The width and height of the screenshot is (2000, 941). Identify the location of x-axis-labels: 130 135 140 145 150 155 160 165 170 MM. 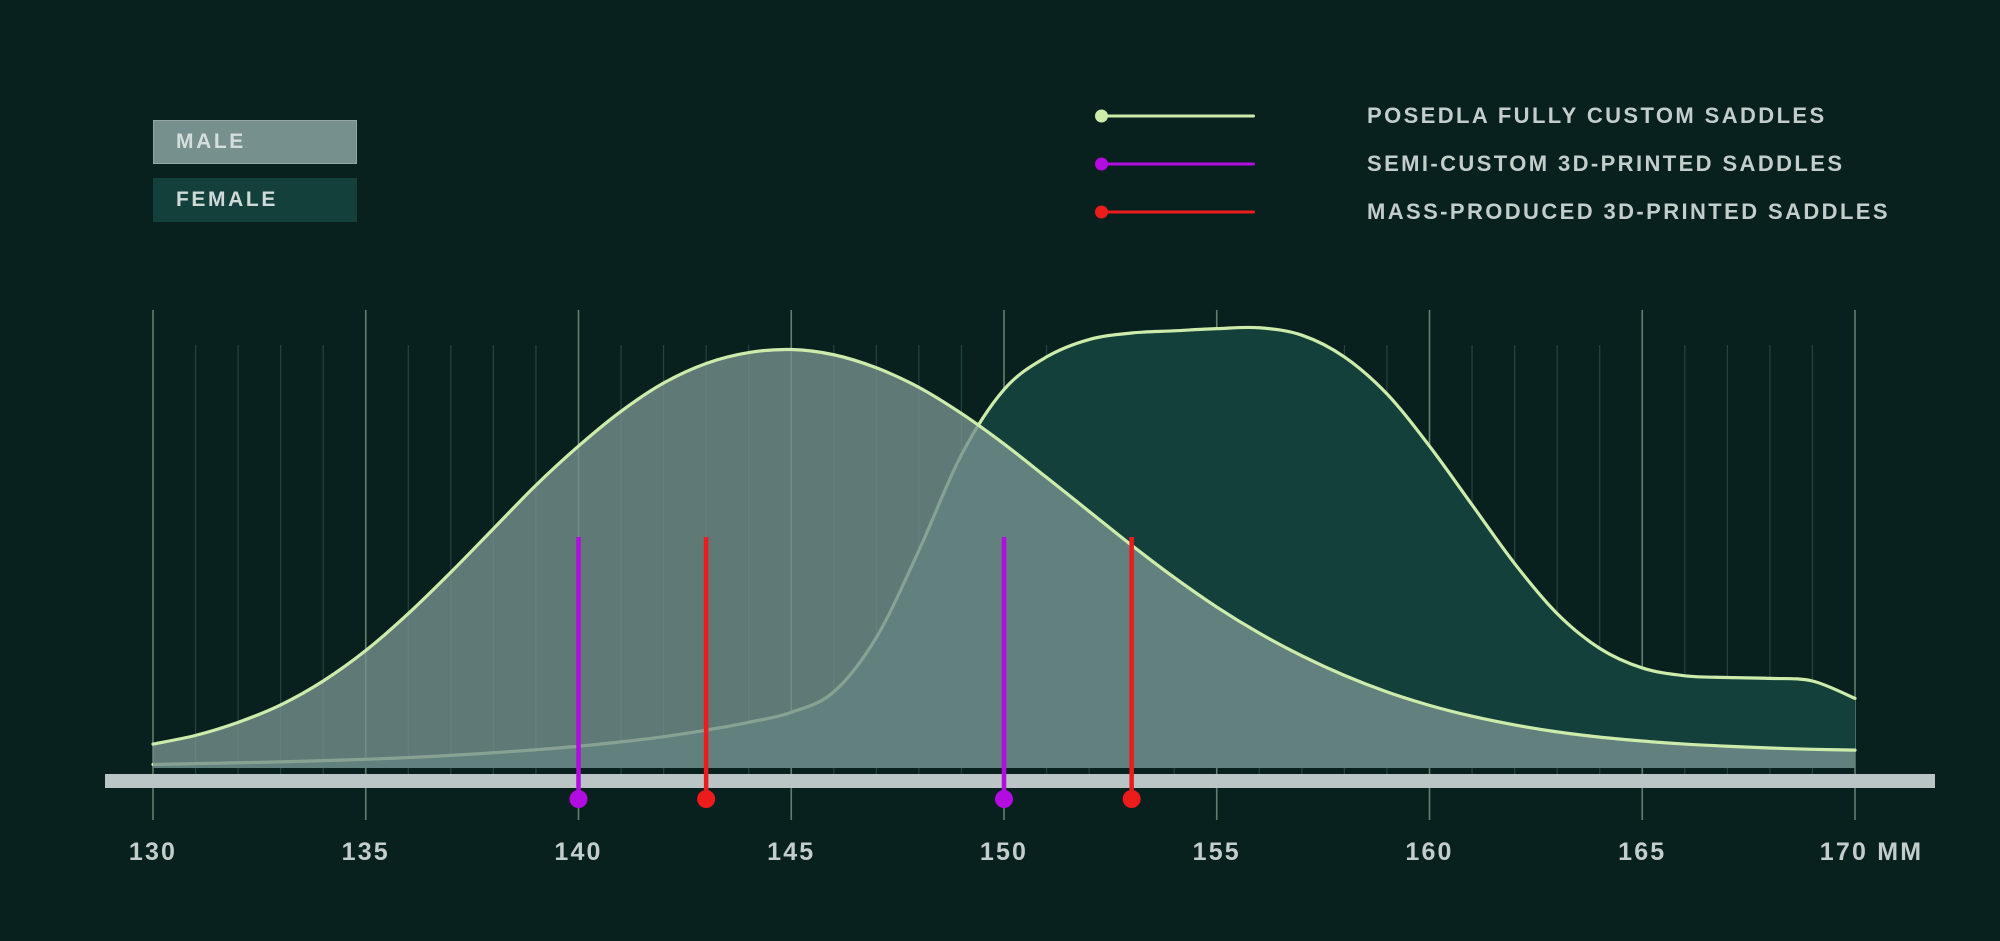
(1000, 858).